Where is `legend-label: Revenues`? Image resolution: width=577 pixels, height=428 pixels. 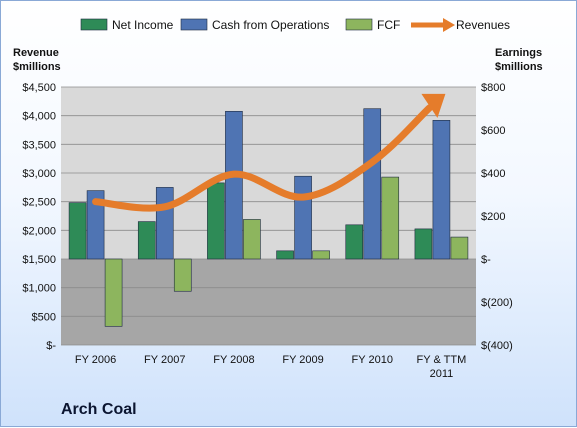
legend-label: Revenues is located at coordinates (483, 25).